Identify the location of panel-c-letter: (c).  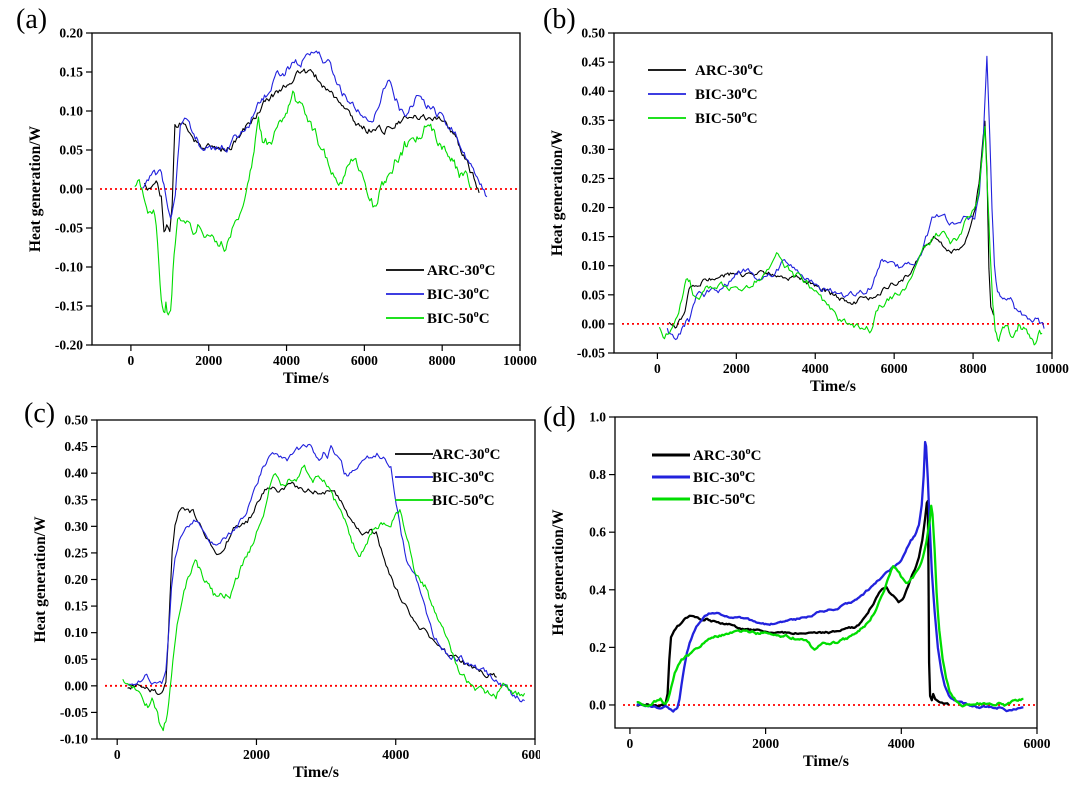
(40, 413).